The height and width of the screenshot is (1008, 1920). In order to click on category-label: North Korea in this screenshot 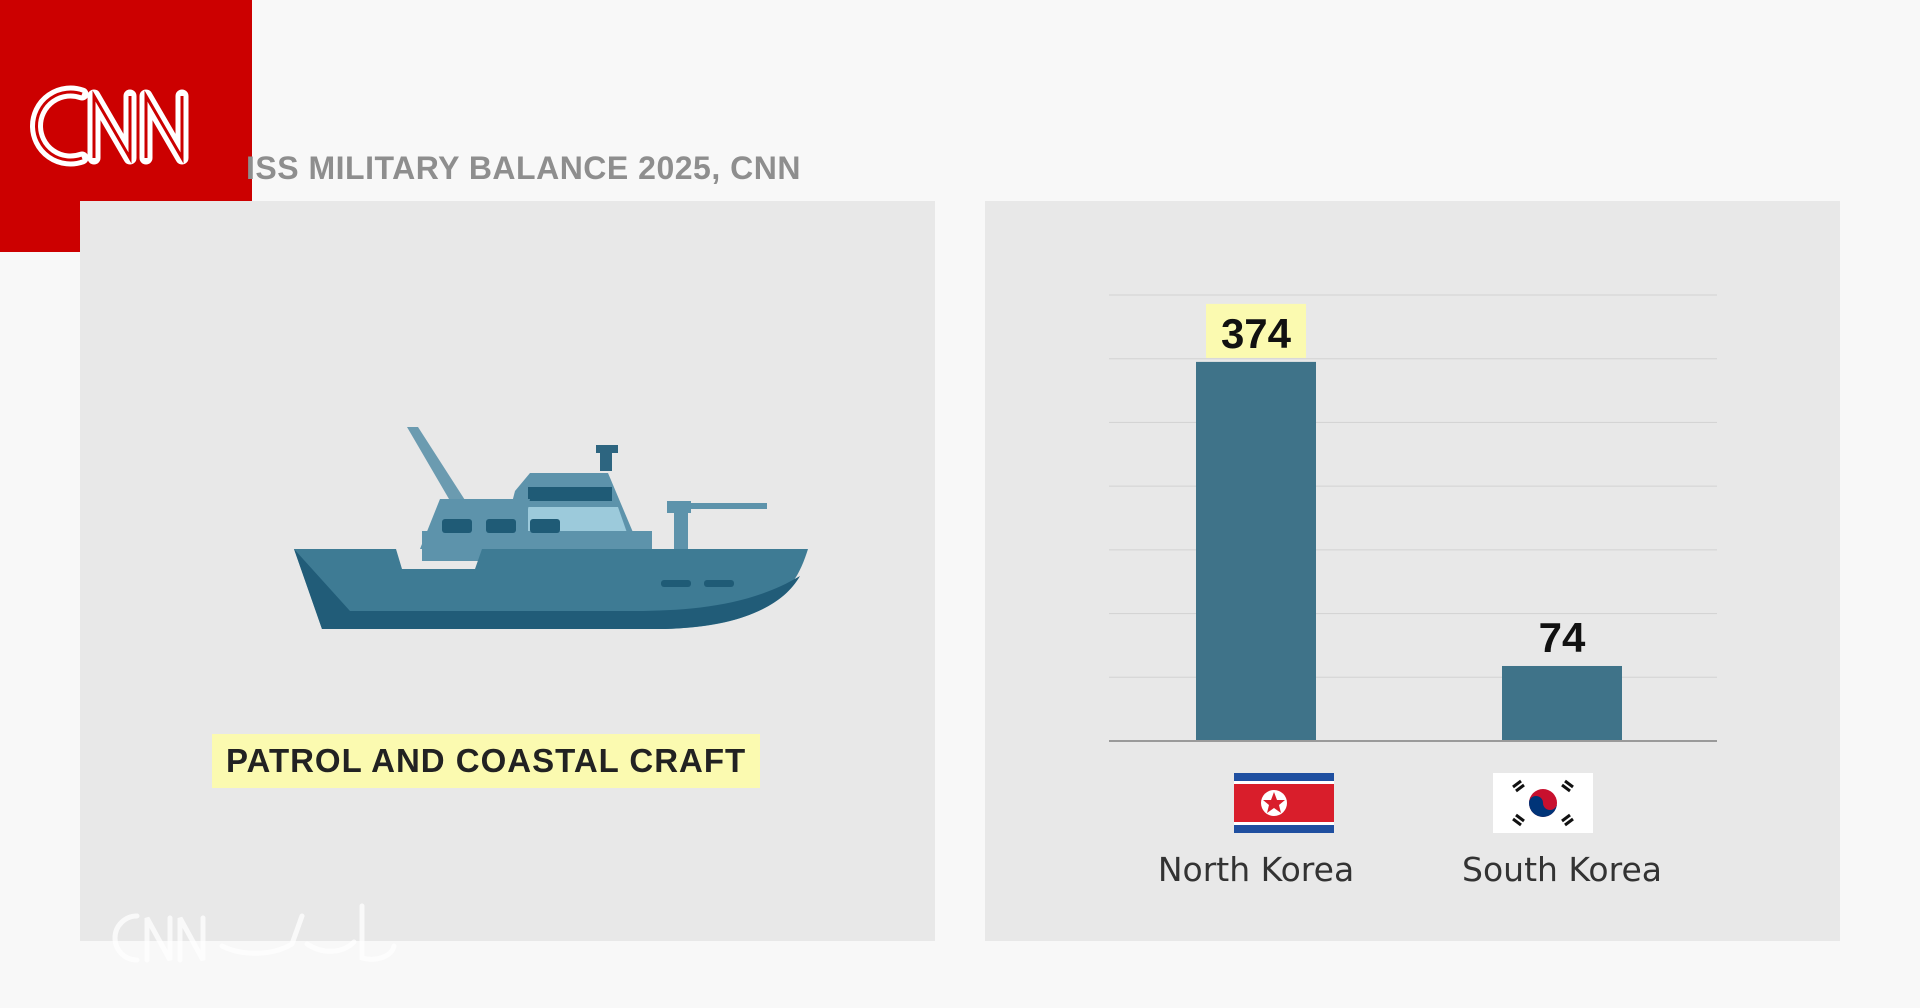, I will do `click(1256, 869)`.